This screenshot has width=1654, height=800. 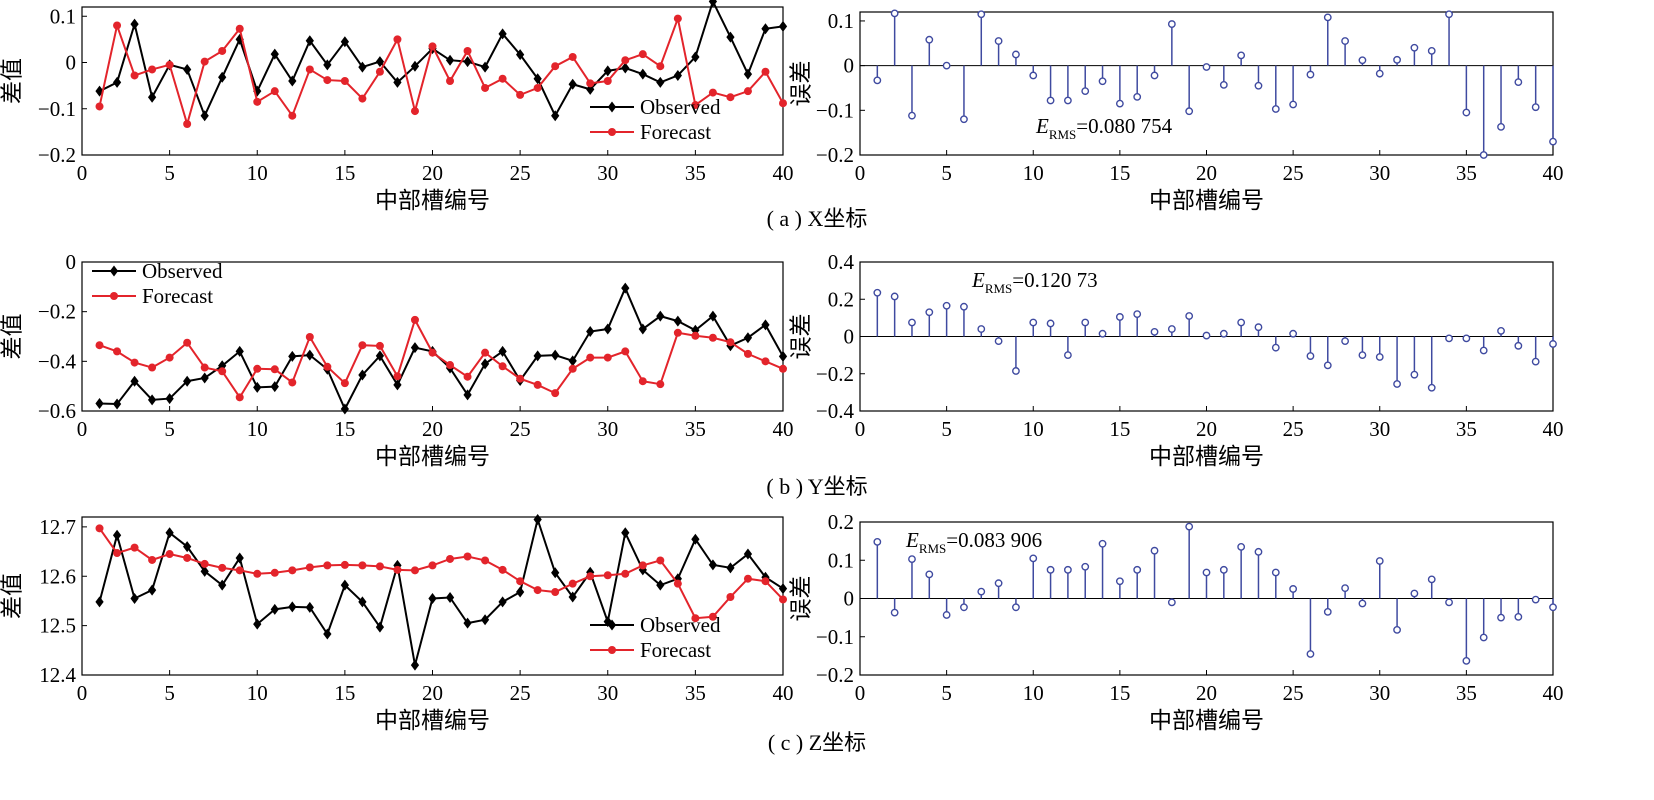 I want to click on figure-caption: ( c ) Z坐标, so click(x=817, y=742).